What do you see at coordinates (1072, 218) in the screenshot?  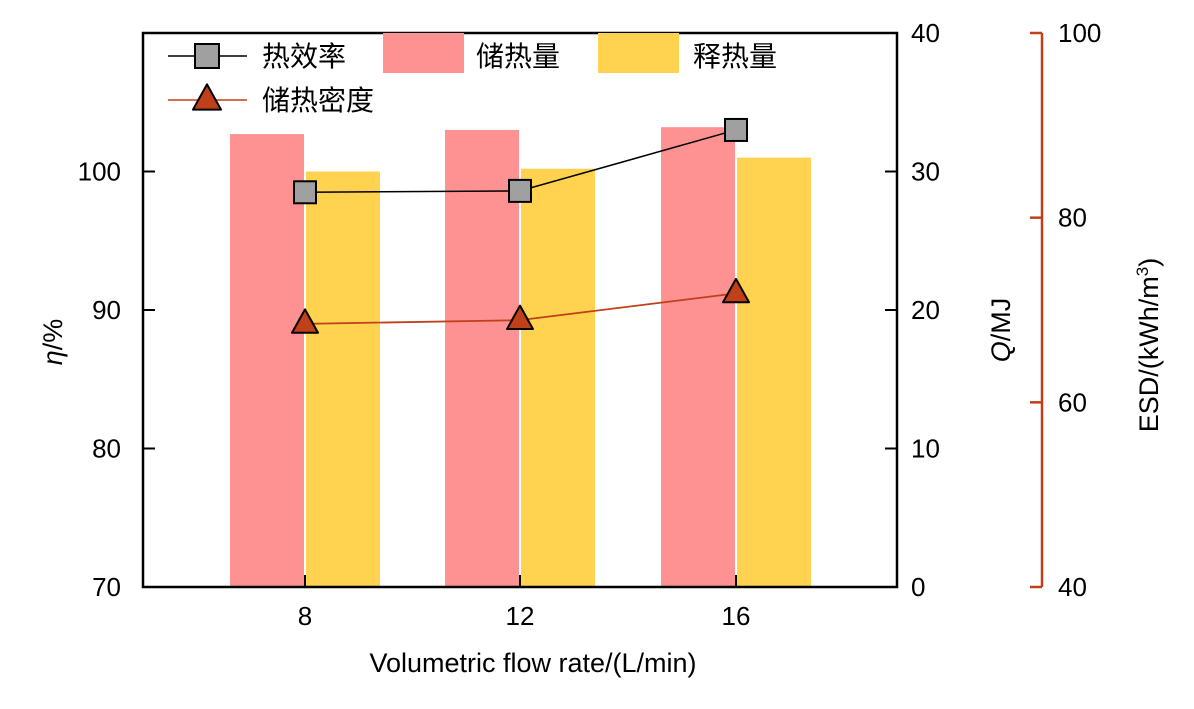 I see `right2-tick-label: 80` at bounding box center [1072, 218].